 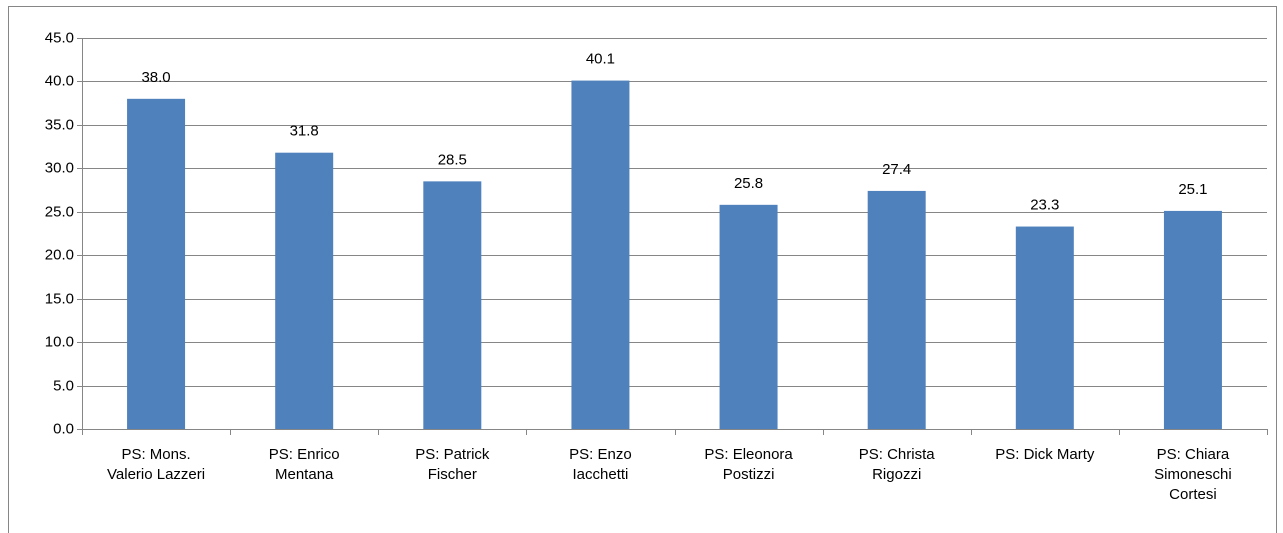 What do you see at coordinates (1193, 474) in the screenshot?
I see `x-tick-label: PS: Chiara Simoneschi Cortesi` at bounding box center [1193, 474].